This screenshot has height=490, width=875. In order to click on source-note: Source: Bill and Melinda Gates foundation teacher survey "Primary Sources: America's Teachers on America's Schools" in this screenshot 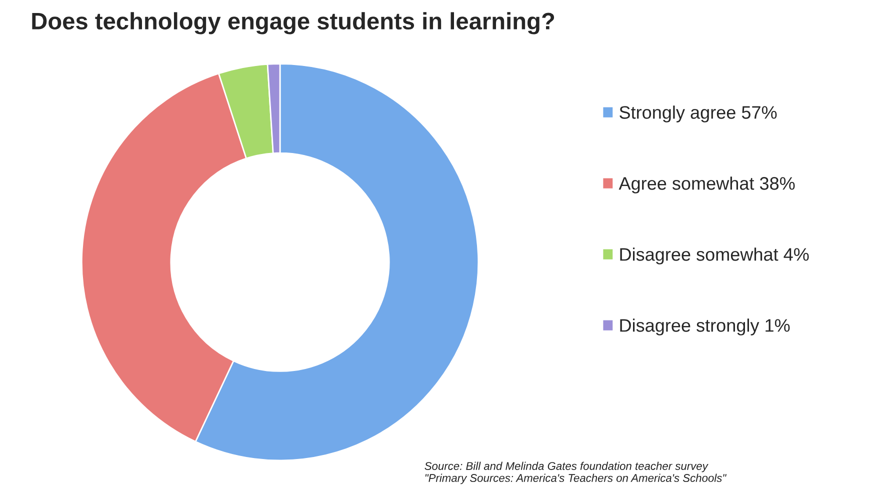, I will do `click(575, 473)`.